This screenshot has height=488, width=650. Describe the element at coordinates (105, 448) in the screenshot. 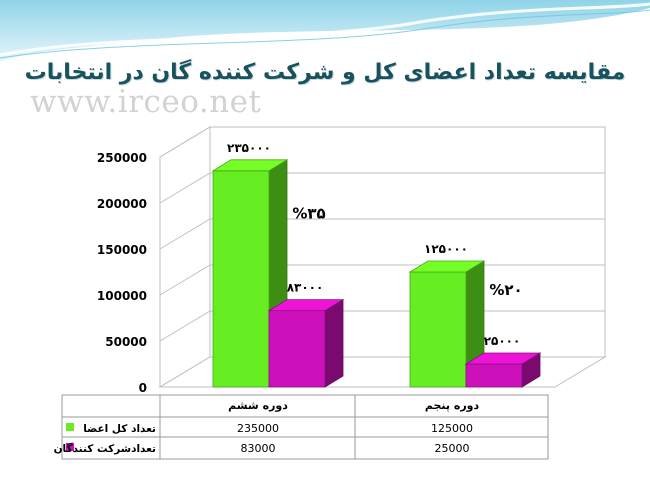

I see `legend-label: تعدادشرکت کنندگان` at that location.